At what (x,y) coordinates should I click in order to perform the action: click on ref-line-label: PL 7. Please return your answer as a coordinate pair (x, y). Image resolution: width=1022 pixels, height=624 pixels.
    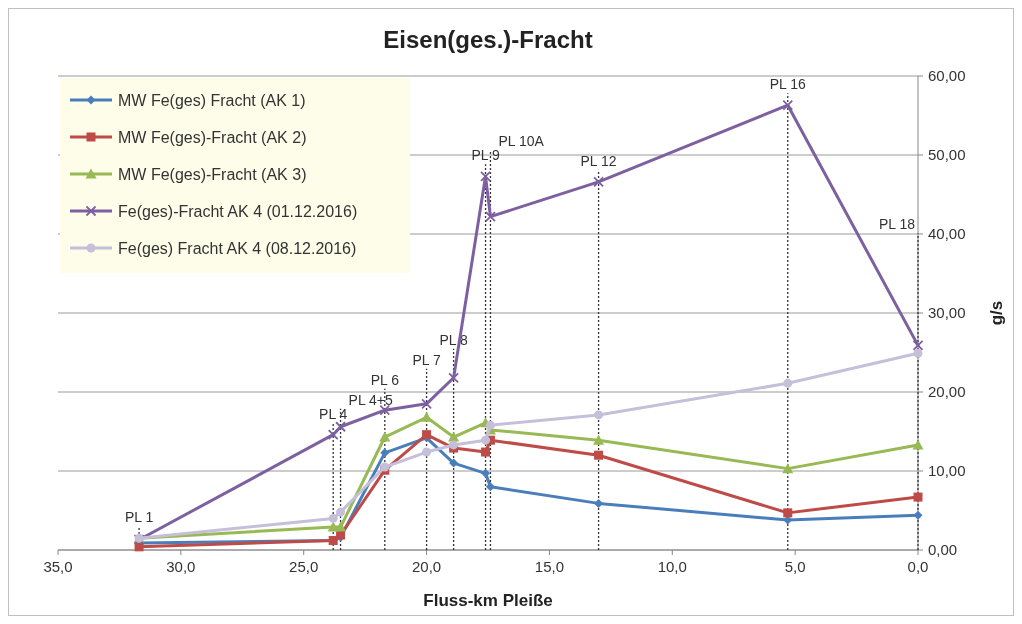
    Looking at the image, I should click on (426, 359).